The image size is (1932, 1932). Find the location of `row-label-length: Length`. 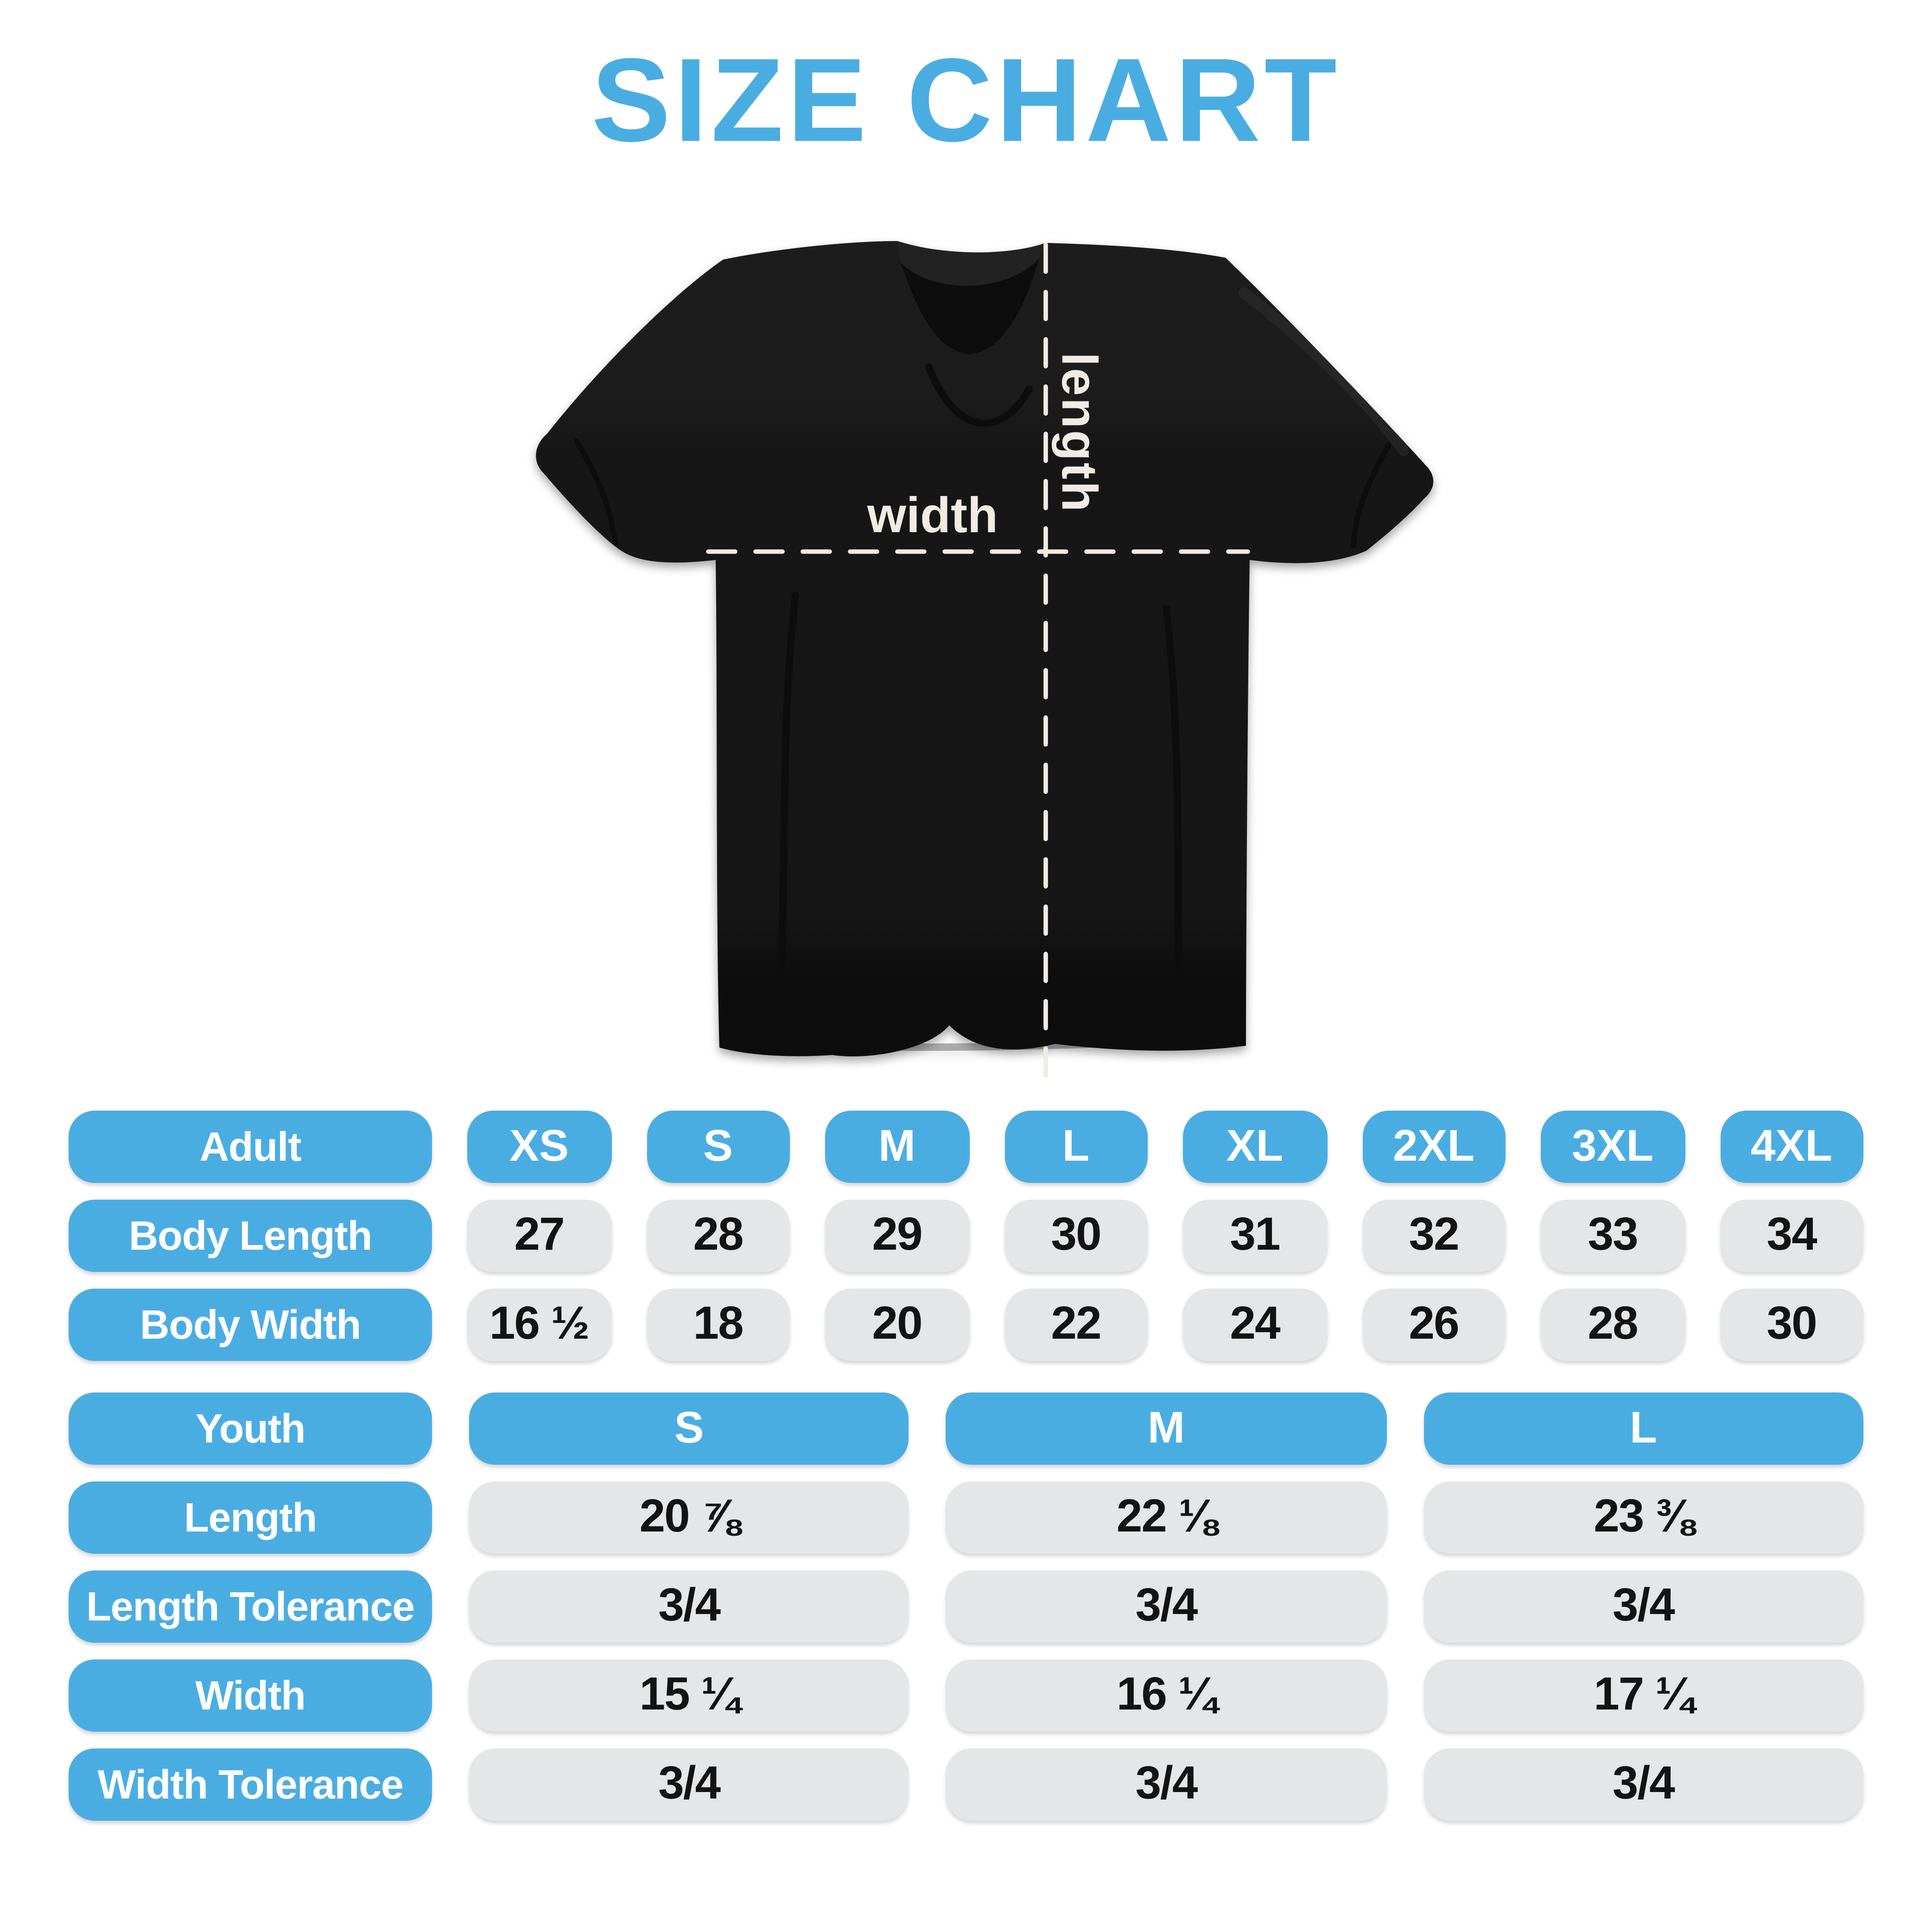

row-label-length: Length is located at coordinates (250, 1517).